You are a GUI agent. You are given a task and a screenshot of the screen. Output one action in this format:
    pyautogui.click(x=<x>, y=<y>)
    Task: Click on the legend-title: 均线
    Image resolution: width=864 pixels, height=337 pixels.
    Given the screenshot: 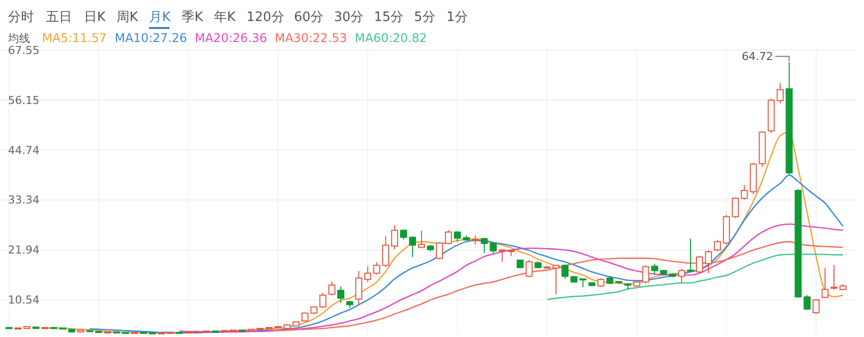 What is the action you would take?
    pyautogui.click(x=18, y=38)
    